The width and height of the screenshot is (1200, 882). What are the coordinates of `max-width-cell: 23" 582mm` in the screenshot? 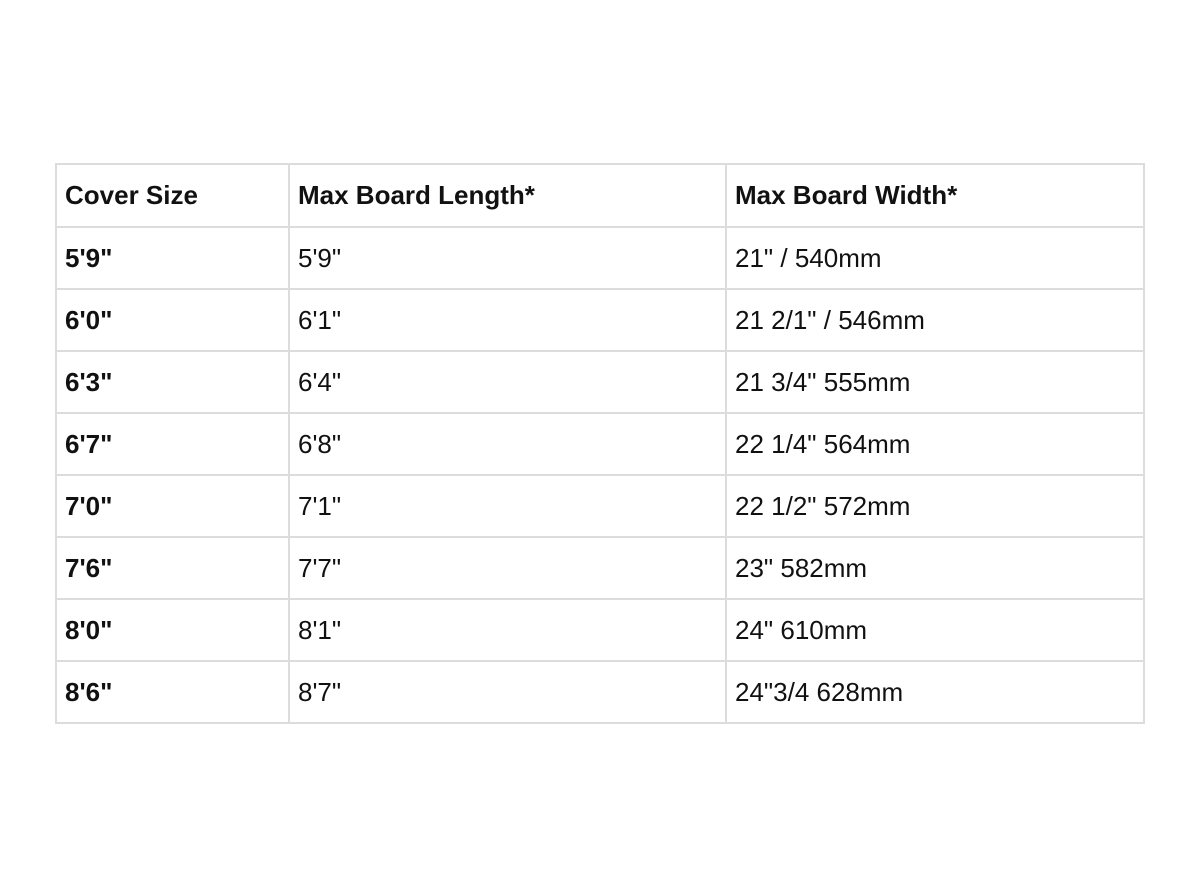 It's located at (935, 568).